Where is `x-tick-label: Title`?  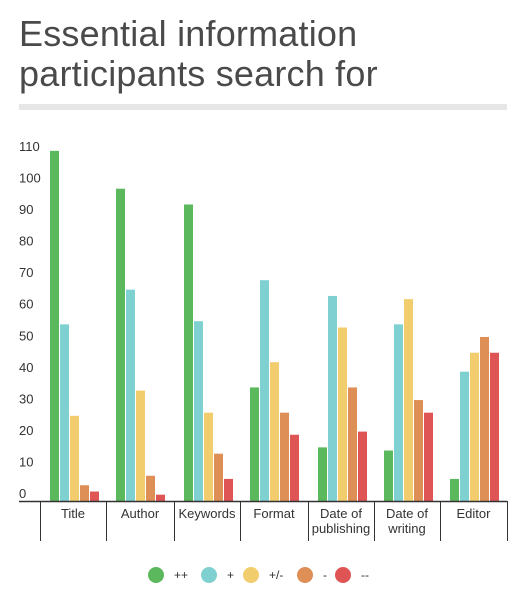 x-tick-label: Title is located at coordinates (73, 513).